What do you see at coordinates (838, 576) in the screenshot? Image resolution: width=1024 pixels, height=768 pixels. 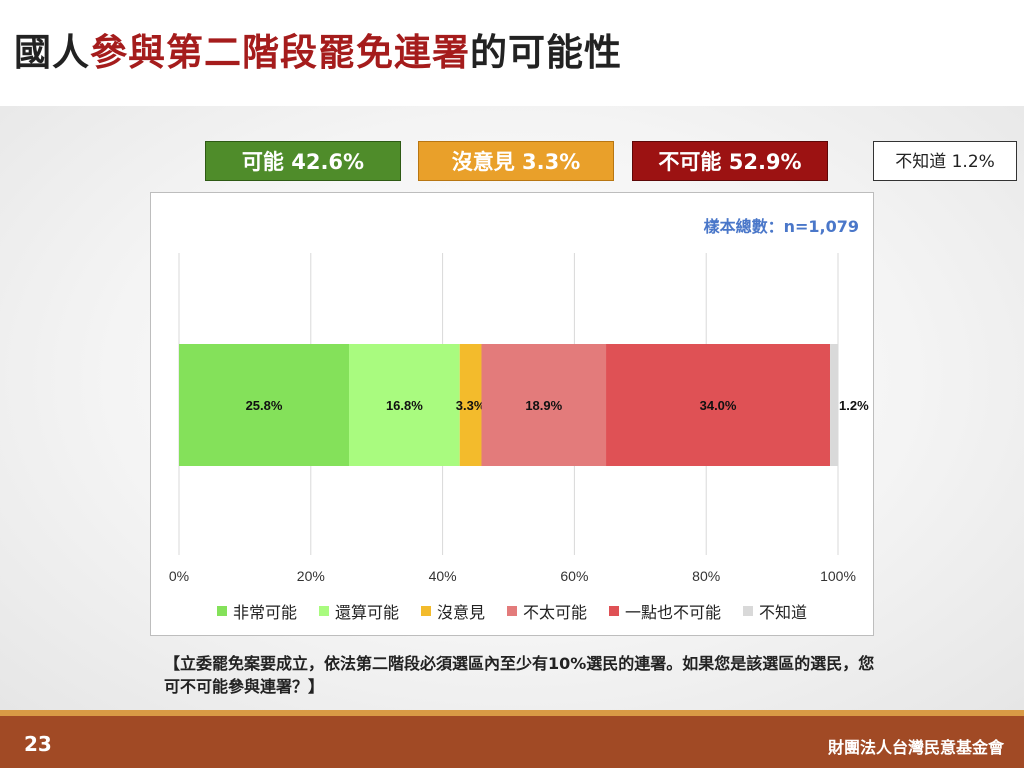 I see `x-tick-label: 100%` at bounding box center [838, 576].